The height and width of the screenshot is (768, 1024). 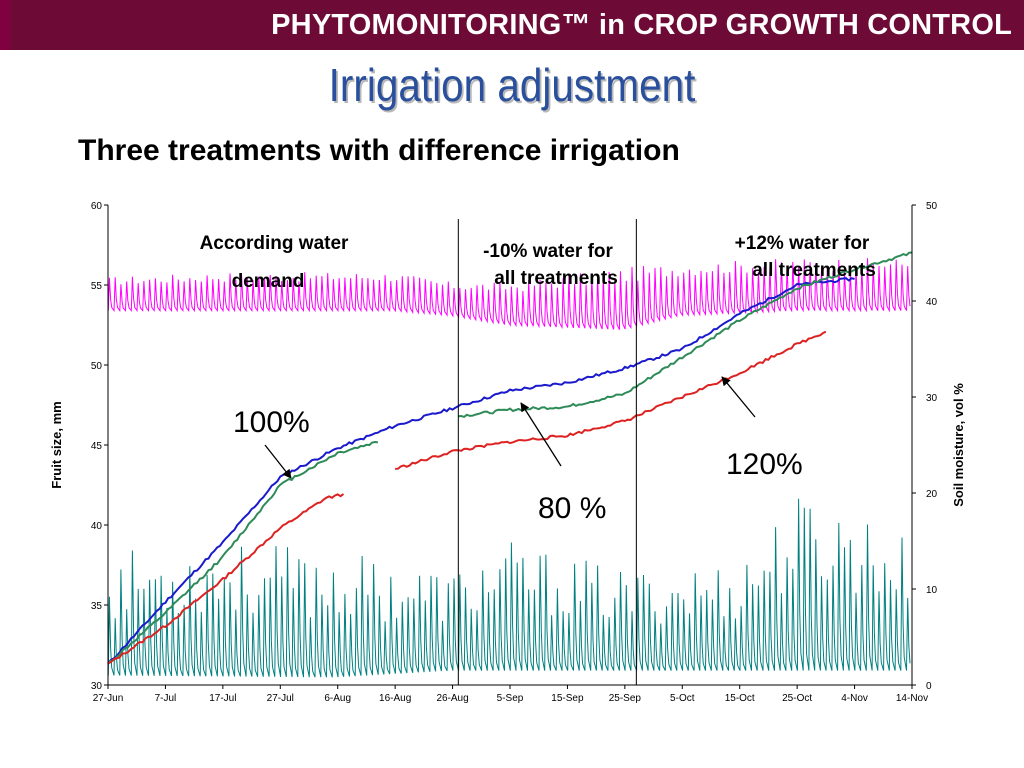 I want to click on y-tick-label: 40, so click(x=97, y=526).